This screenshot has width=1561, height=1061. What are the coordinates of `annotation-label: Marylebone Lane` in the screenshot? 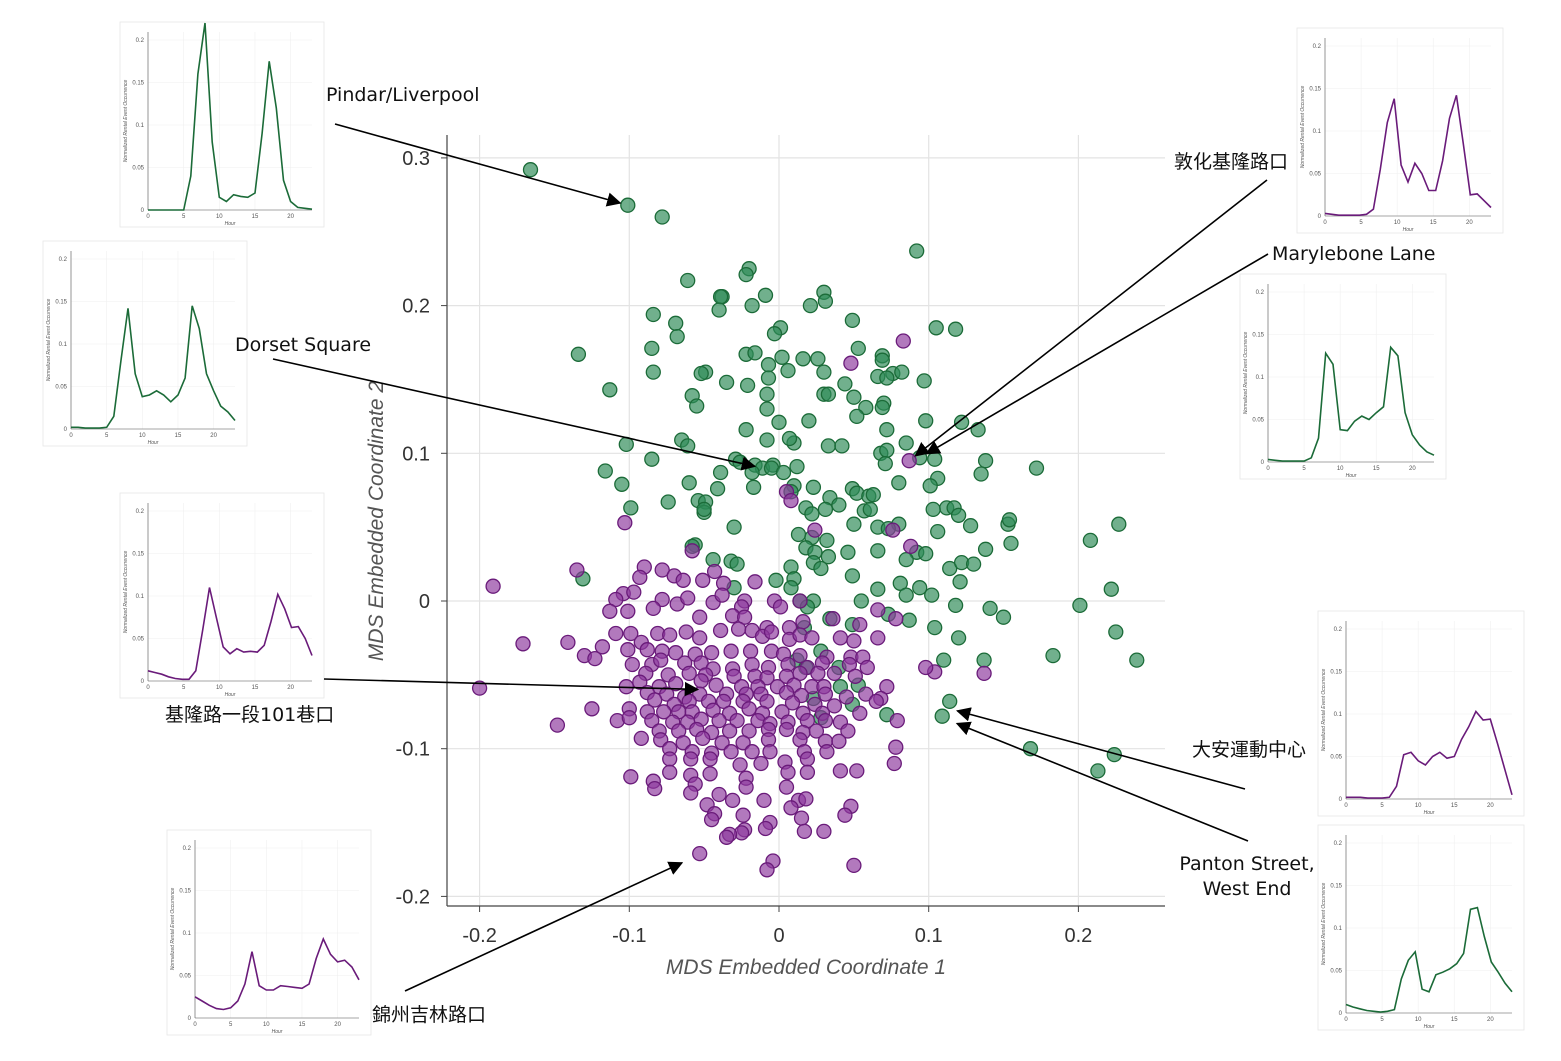 It's located at (1353, 254).